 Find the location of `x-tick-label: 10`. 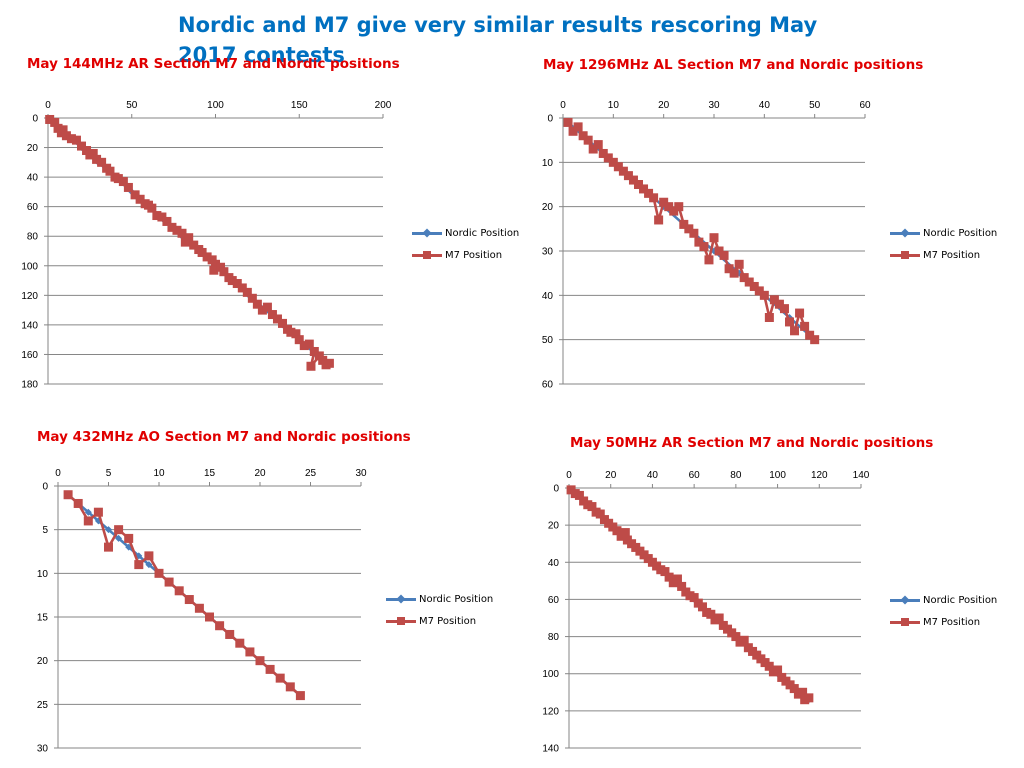

x-tick-label: 10 is located at coordinates (614, 105).